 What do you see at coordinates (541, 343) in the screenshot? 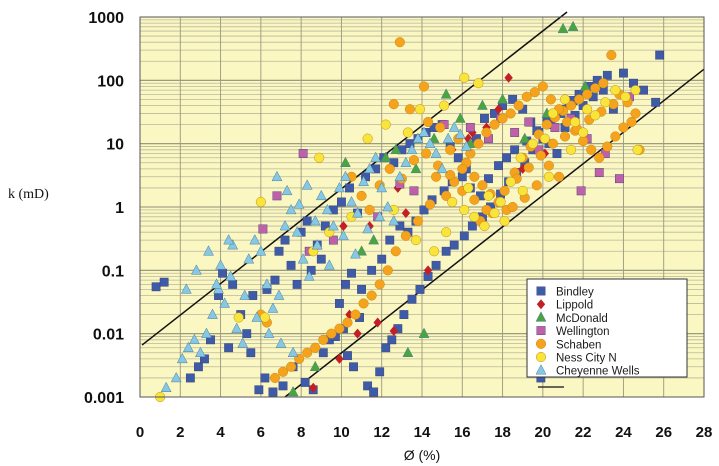
I see `legend-marker-schaben` at bounding box center [541, 343].